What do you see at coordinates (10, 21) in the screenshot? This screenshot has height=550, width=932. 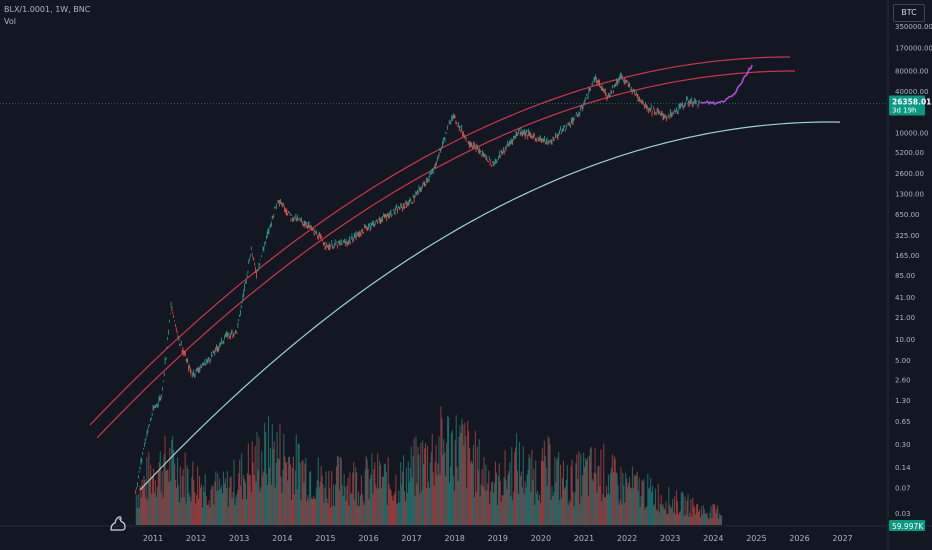 I see `volume-indicator-label: Vol` at bounding box center [10, 21].